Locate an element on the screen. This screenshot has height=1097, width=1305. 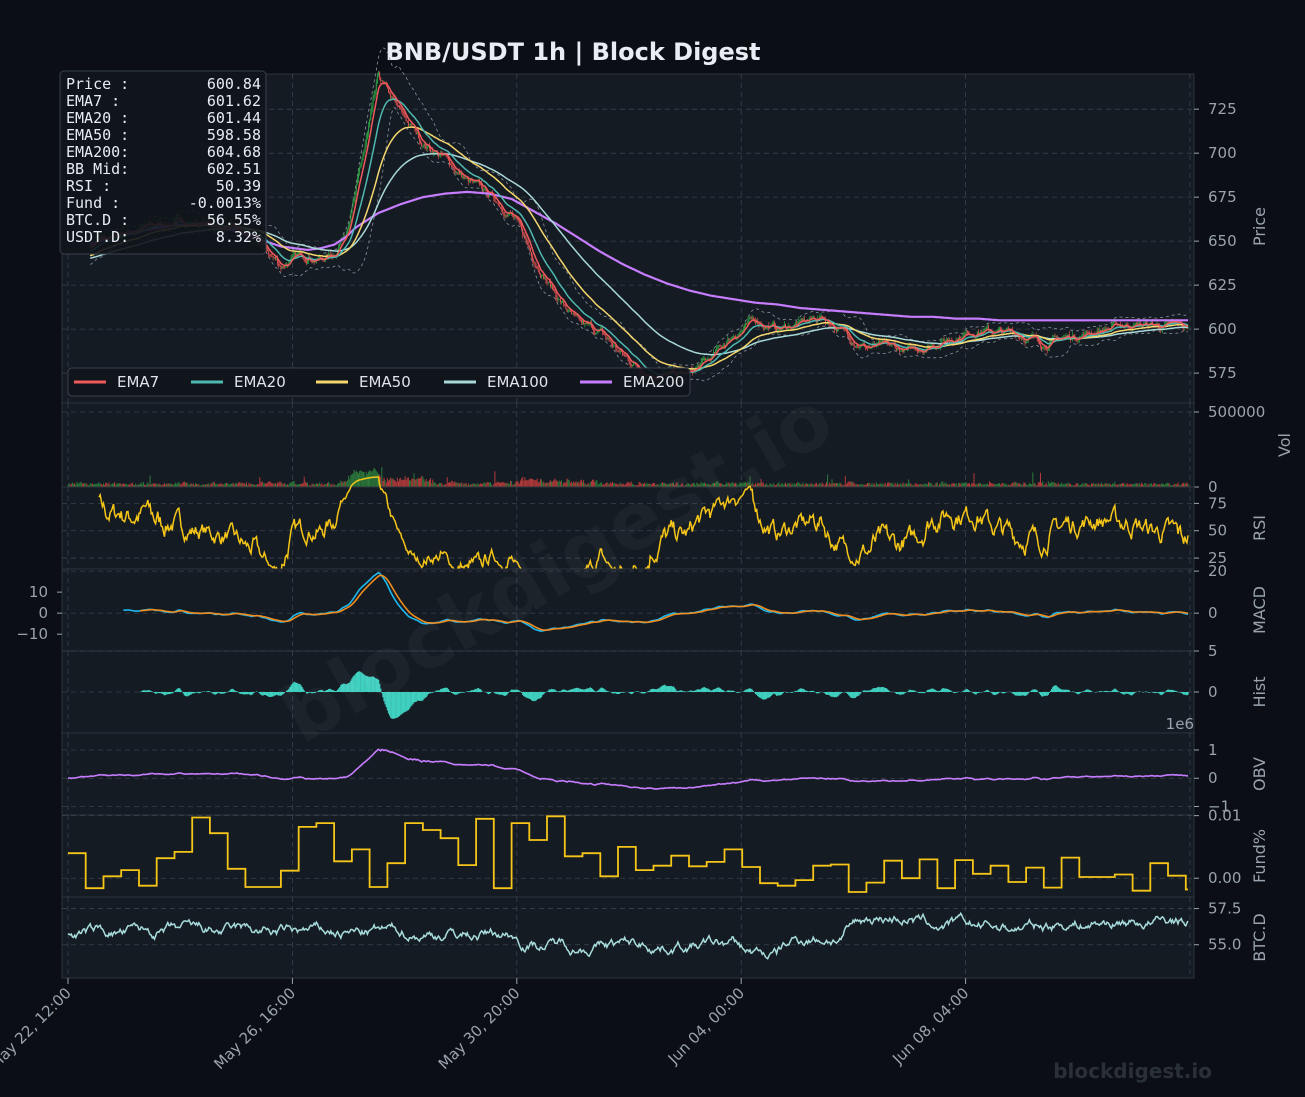
panel-btcd-frame is located at coordinates (628, 937).